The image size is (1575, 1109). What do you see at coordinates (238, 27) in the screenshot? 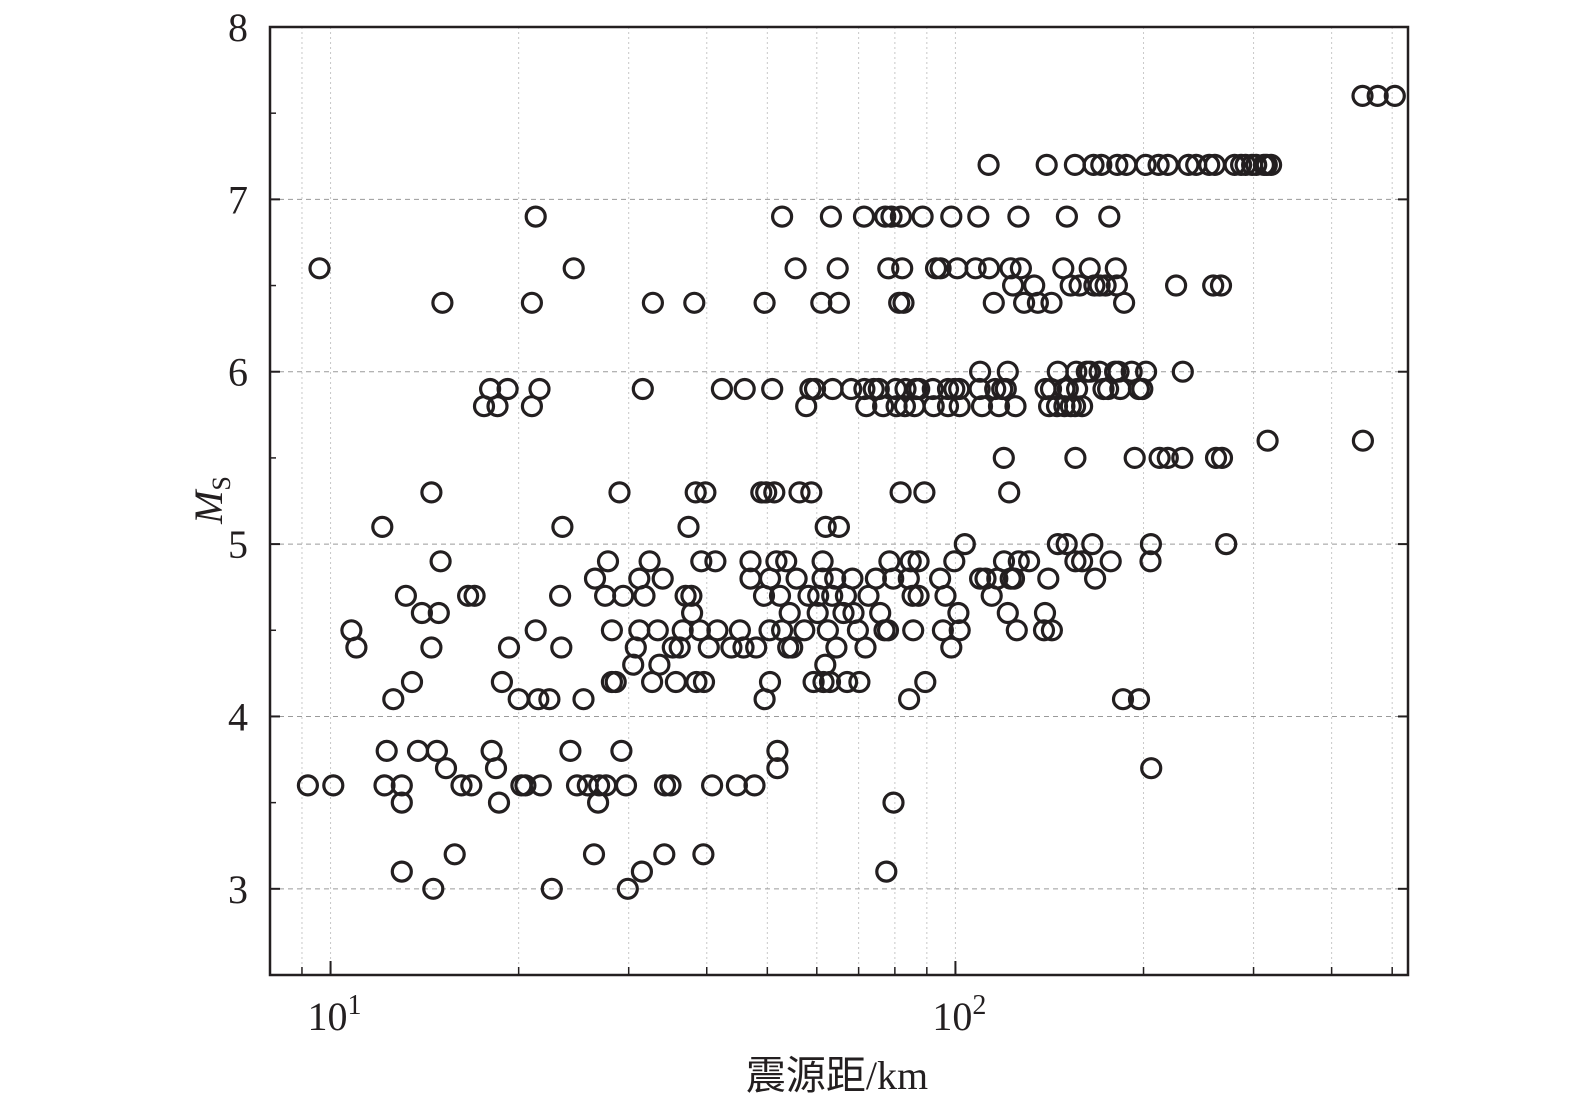
I see `y-tick-label: 8` at bounding box center [238, 27].